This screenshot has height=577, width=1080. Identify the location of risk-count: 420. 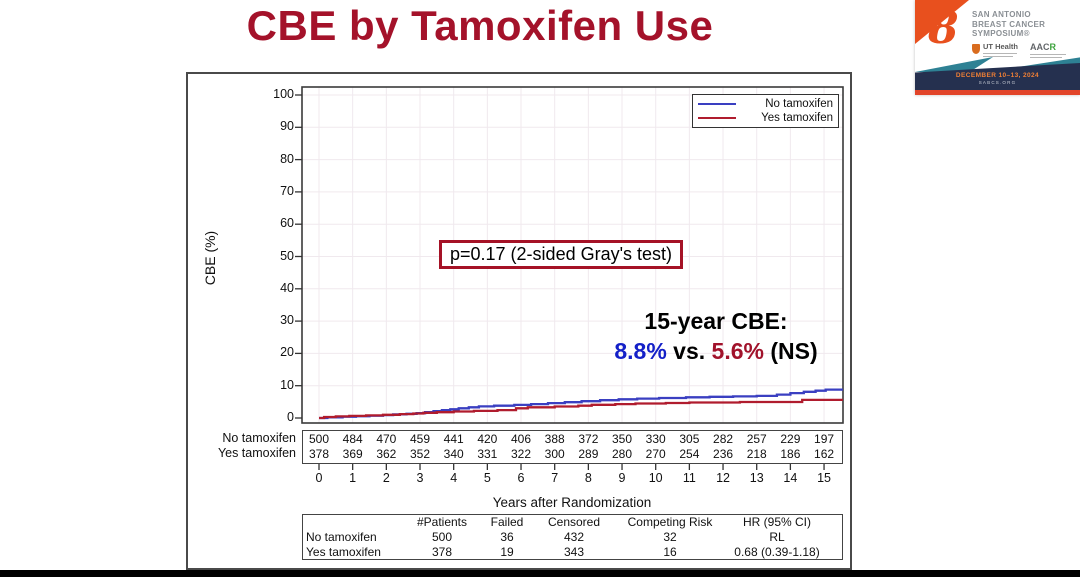
(487, 439).